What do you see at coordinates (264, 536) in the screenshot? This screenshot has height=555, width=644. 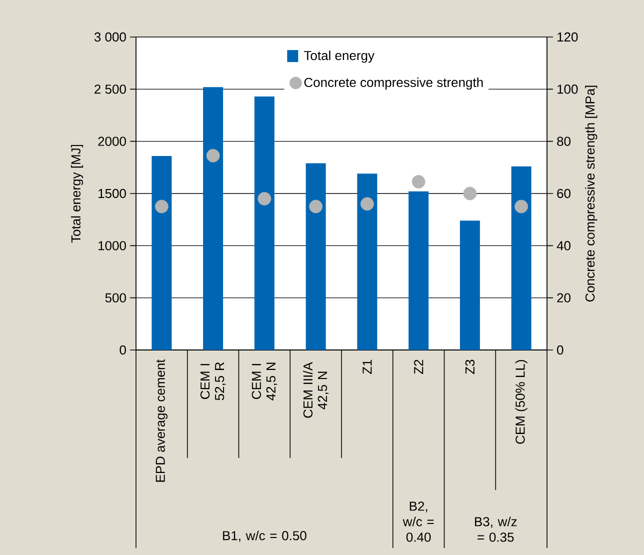 I see `text: B1, w/c = 0.50` at bounding box center [264, 536].